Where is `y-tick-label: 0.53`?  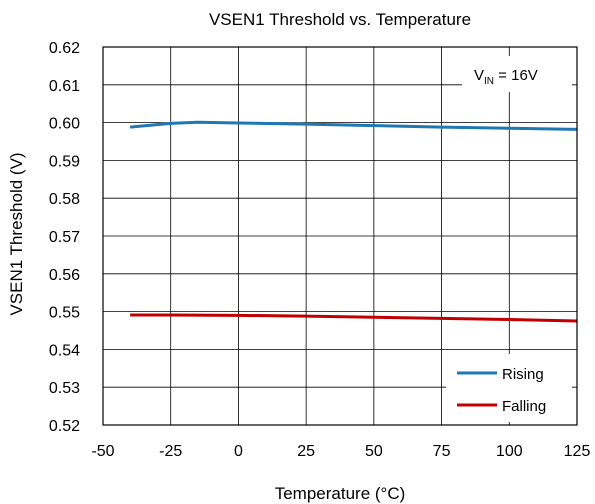
y-tick-label: 0.53 is located at coordinates (64, 388).